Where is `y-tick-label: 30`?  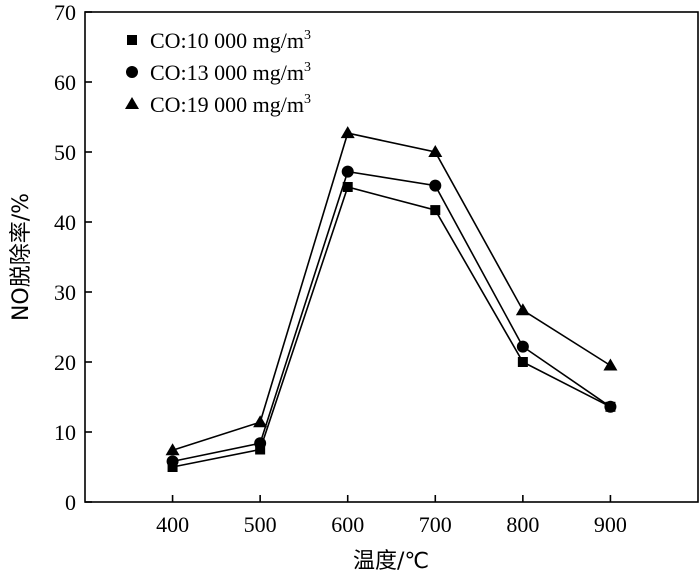 y-tick-label: 30 is located at coordinates (65, 292).